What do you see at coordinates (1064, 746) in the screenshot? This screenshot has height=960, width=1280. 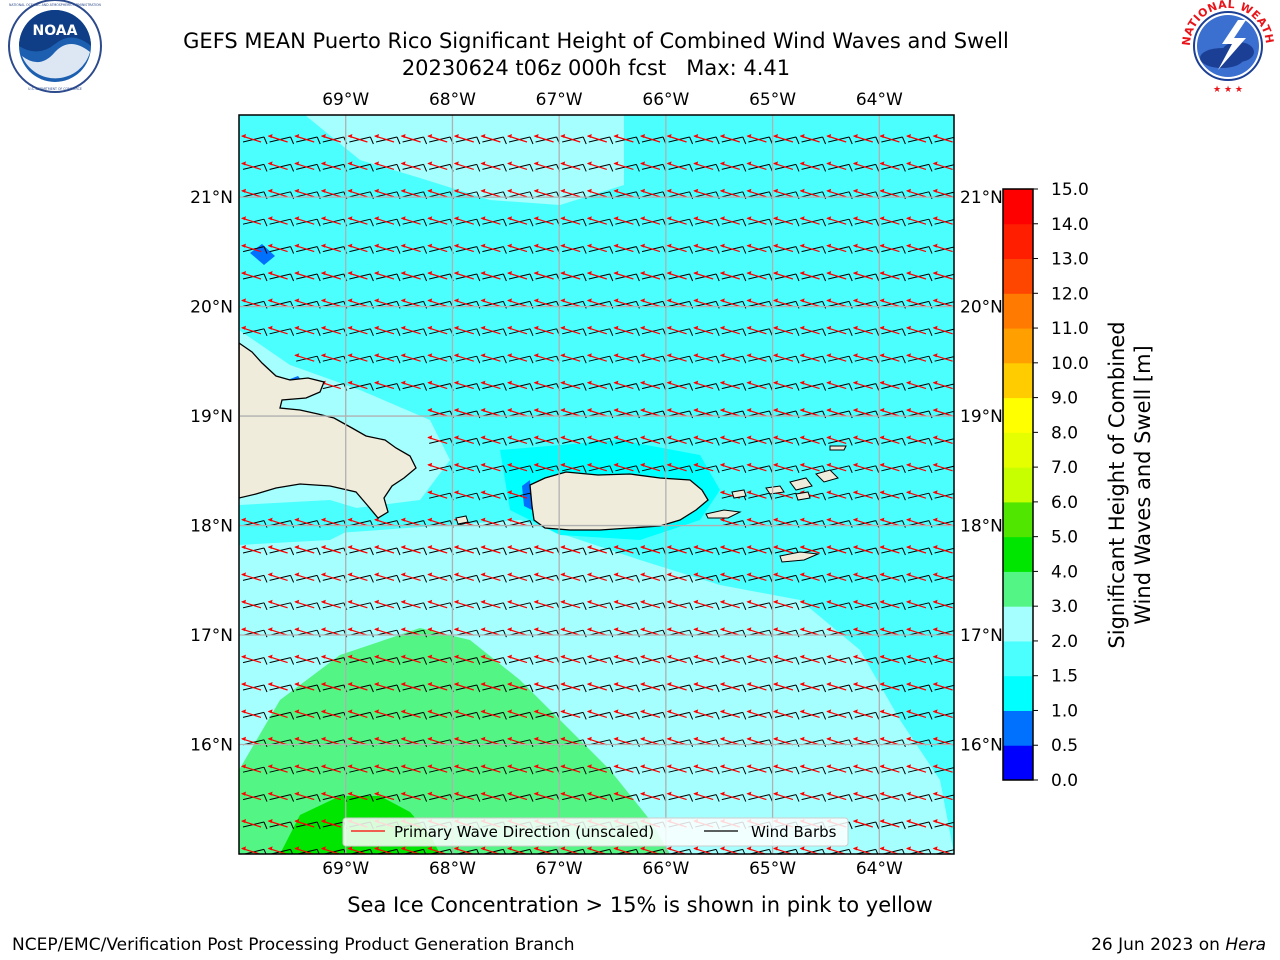 I see `colorbar-tick-label: 0.5` at bounding box center [1064, 746].